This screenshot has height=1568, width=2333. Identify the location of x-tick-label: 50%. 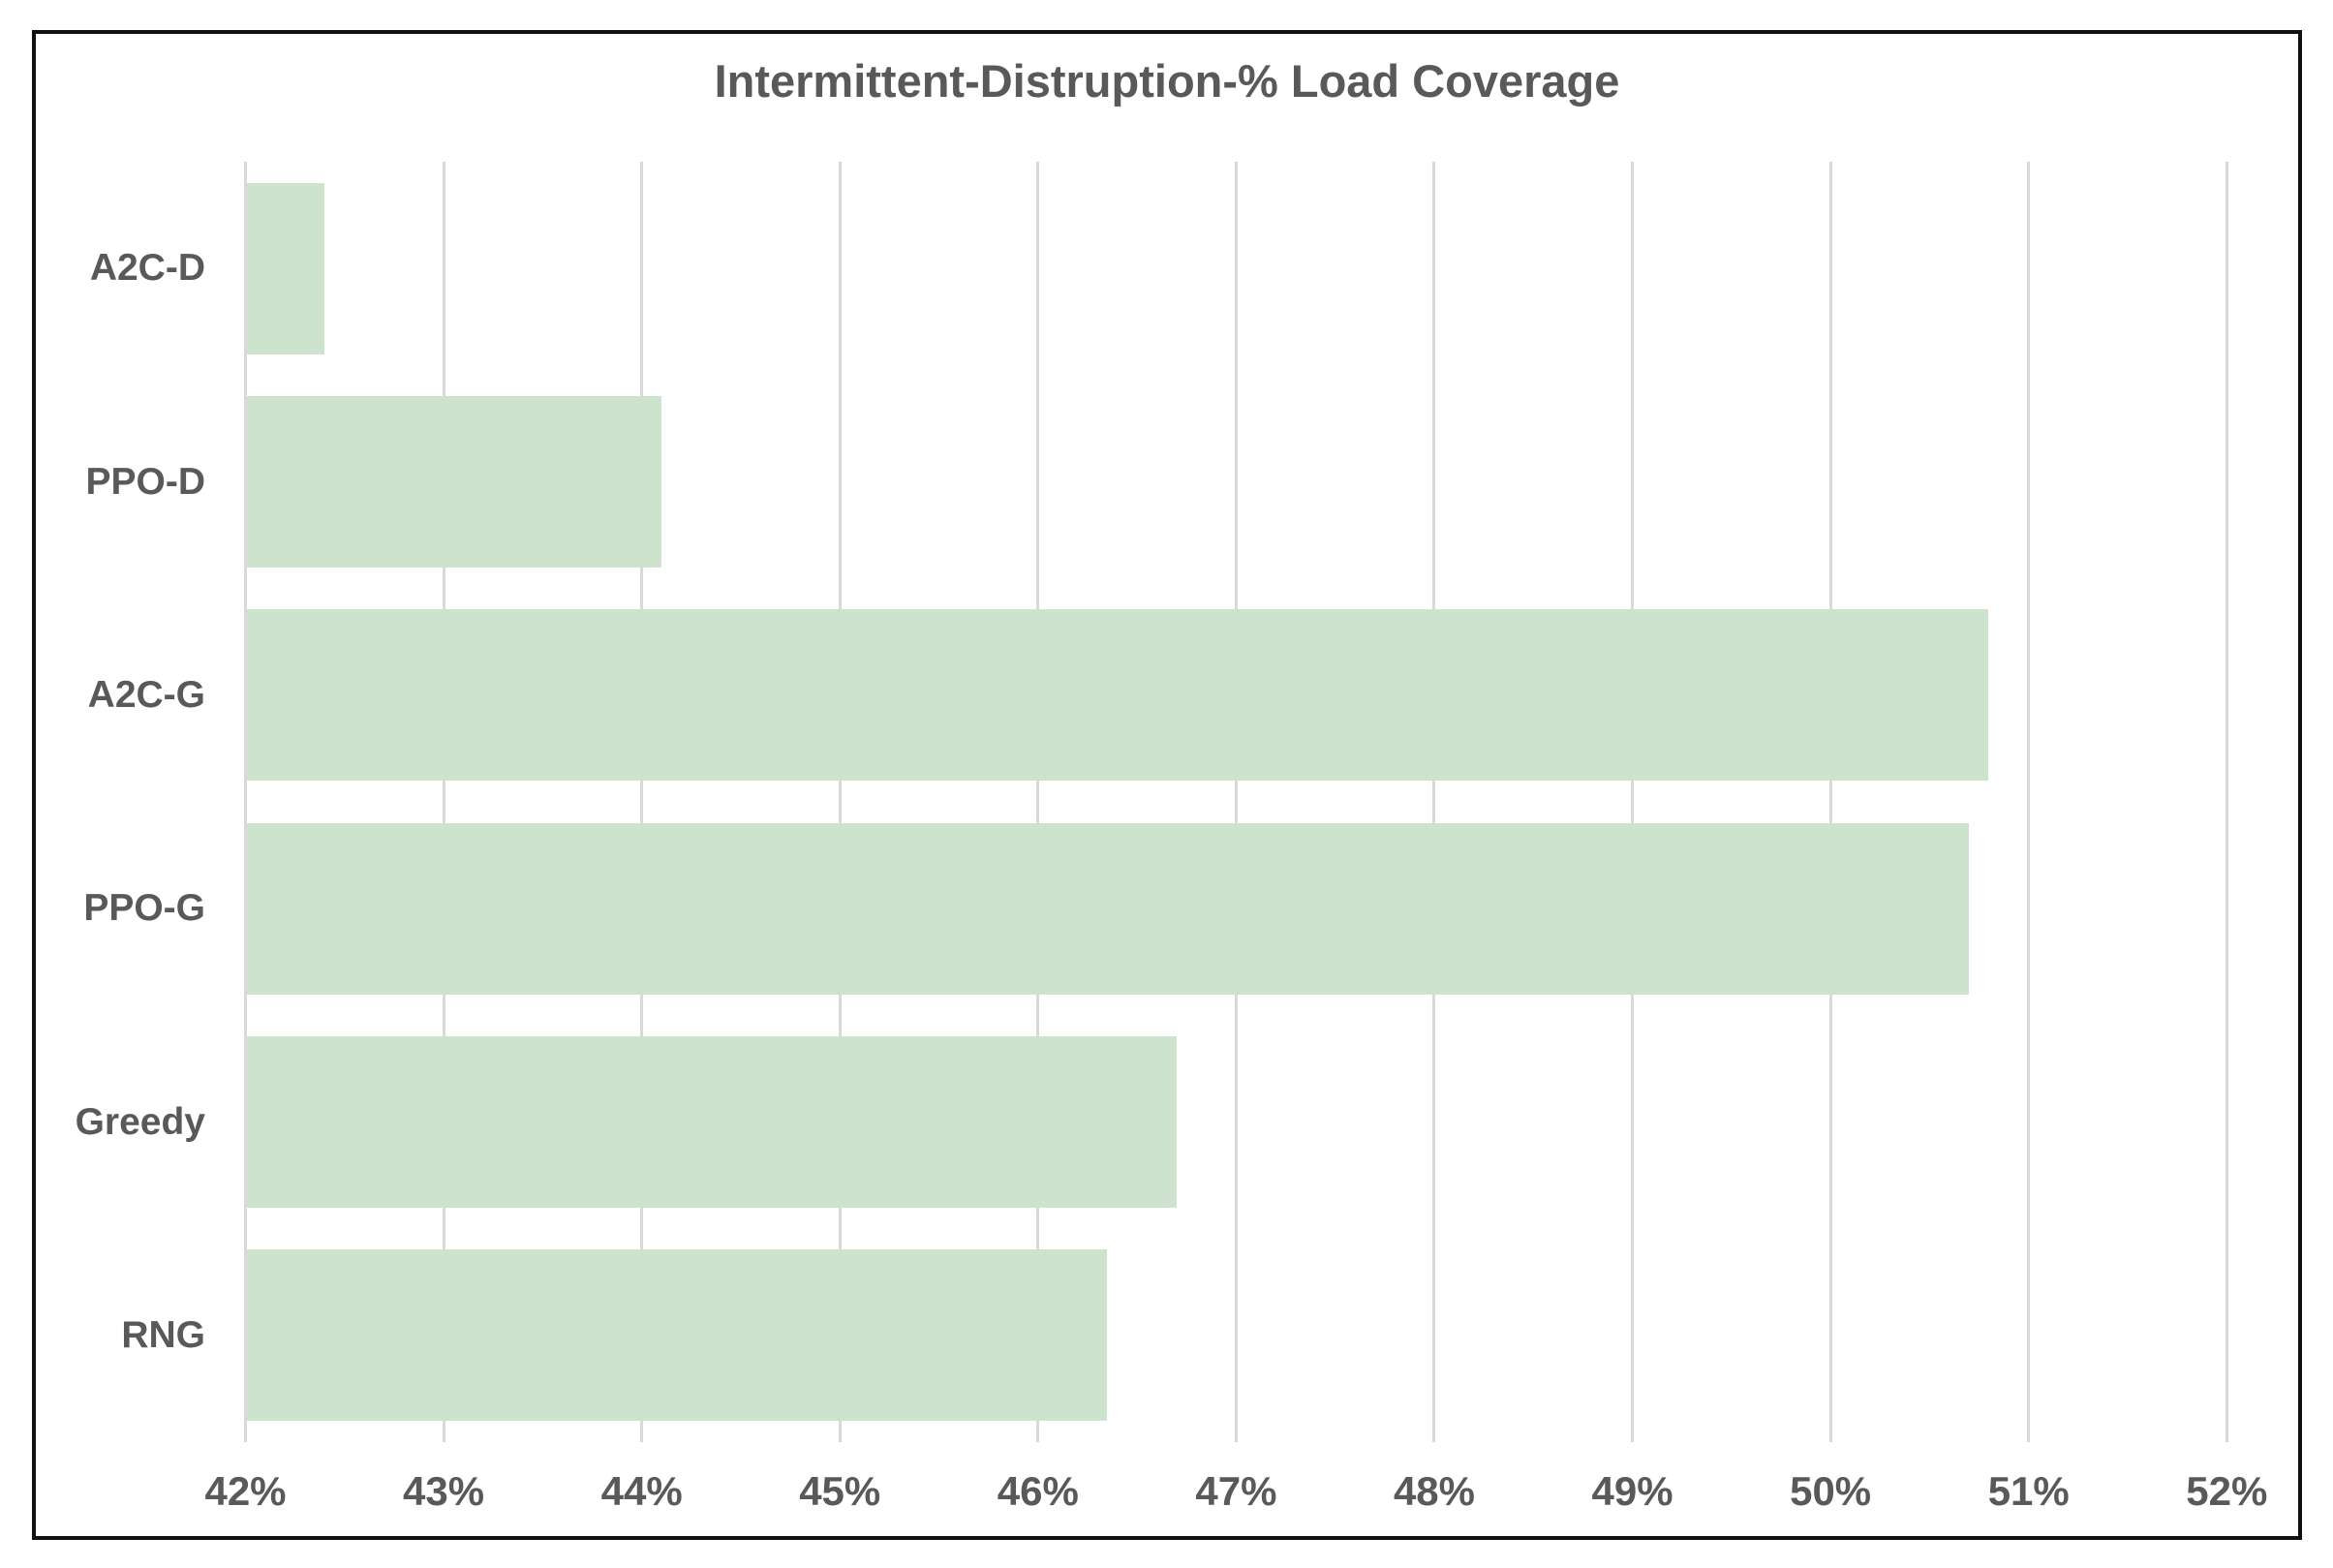
(1831, 1491).